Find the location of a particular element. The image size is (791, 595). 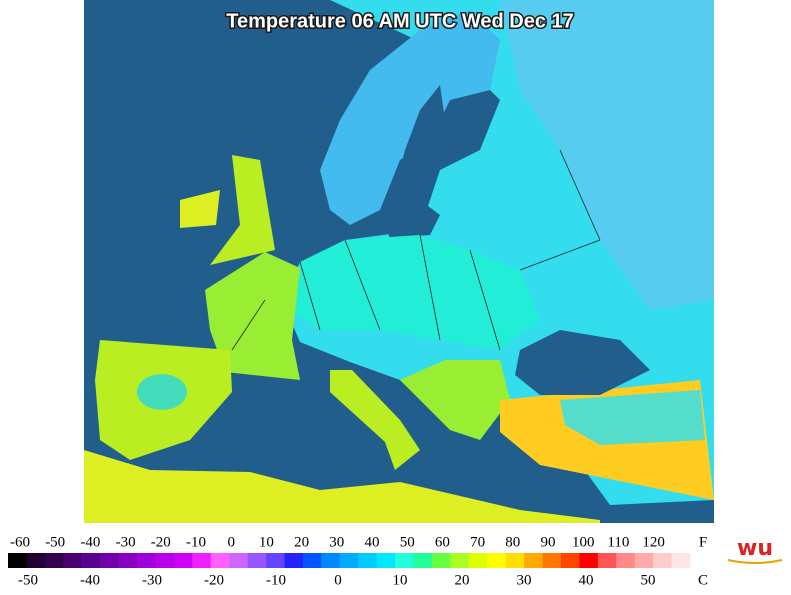

celsius-label: 40 is located at coordinates (586, 580).